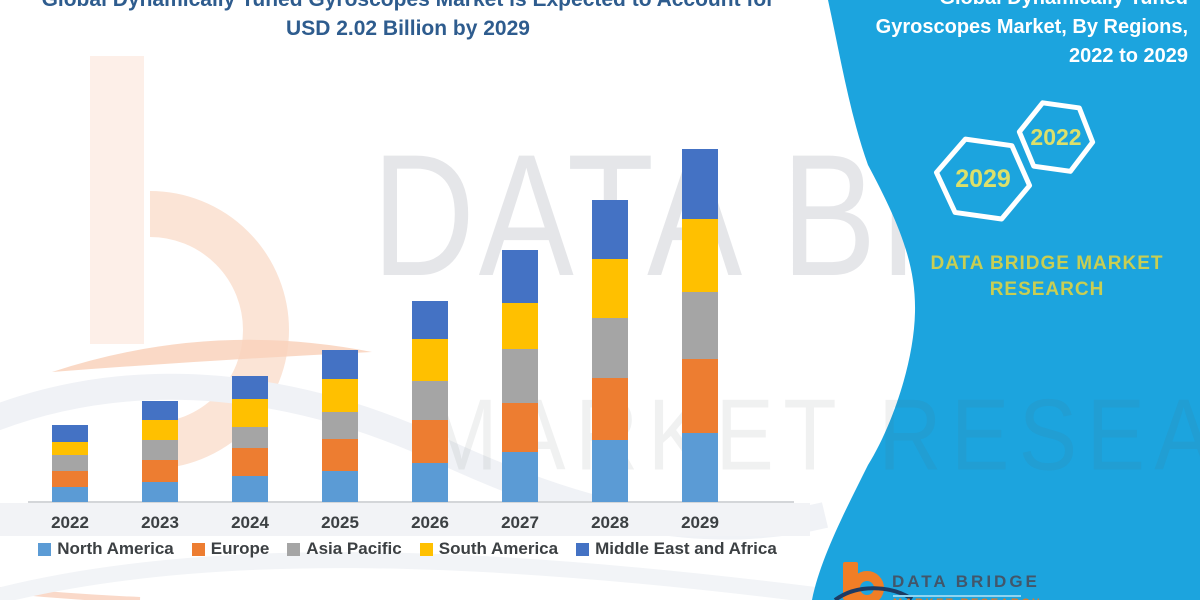 The image size is (1200, 600). Describe the element at coordinates (70, 494) in the screenshot. I see `bar-segment-2022-north-america` at that location.